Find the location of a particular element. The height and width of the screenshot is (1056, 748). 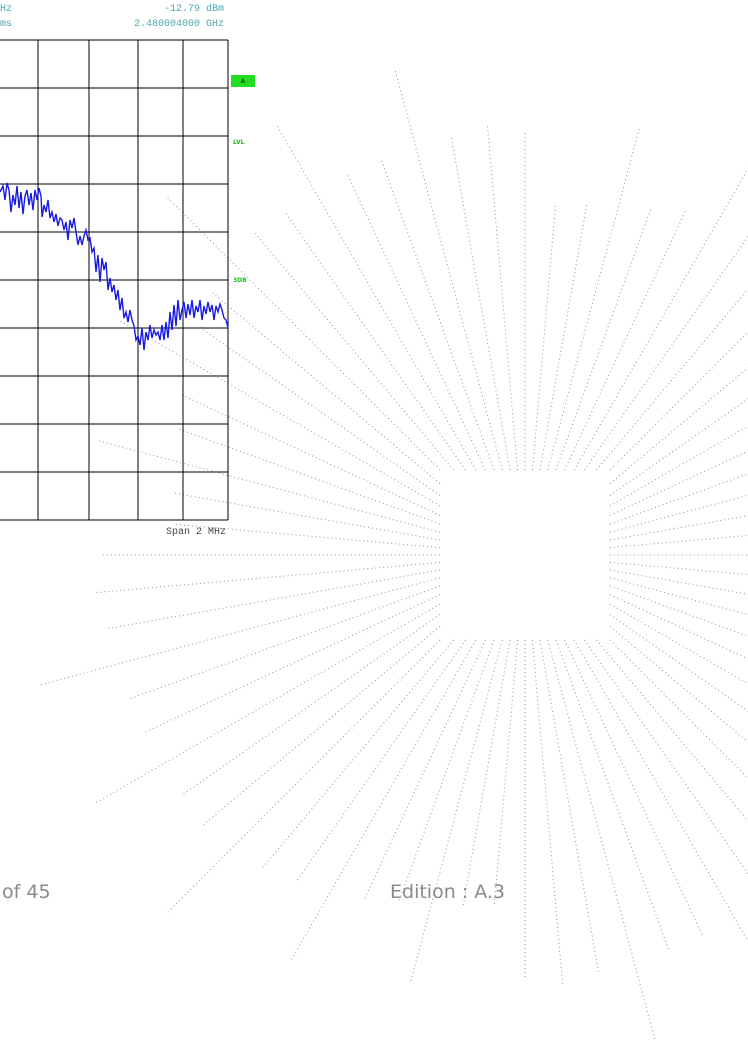

header-left: ms is located at coordinates (6, 24).